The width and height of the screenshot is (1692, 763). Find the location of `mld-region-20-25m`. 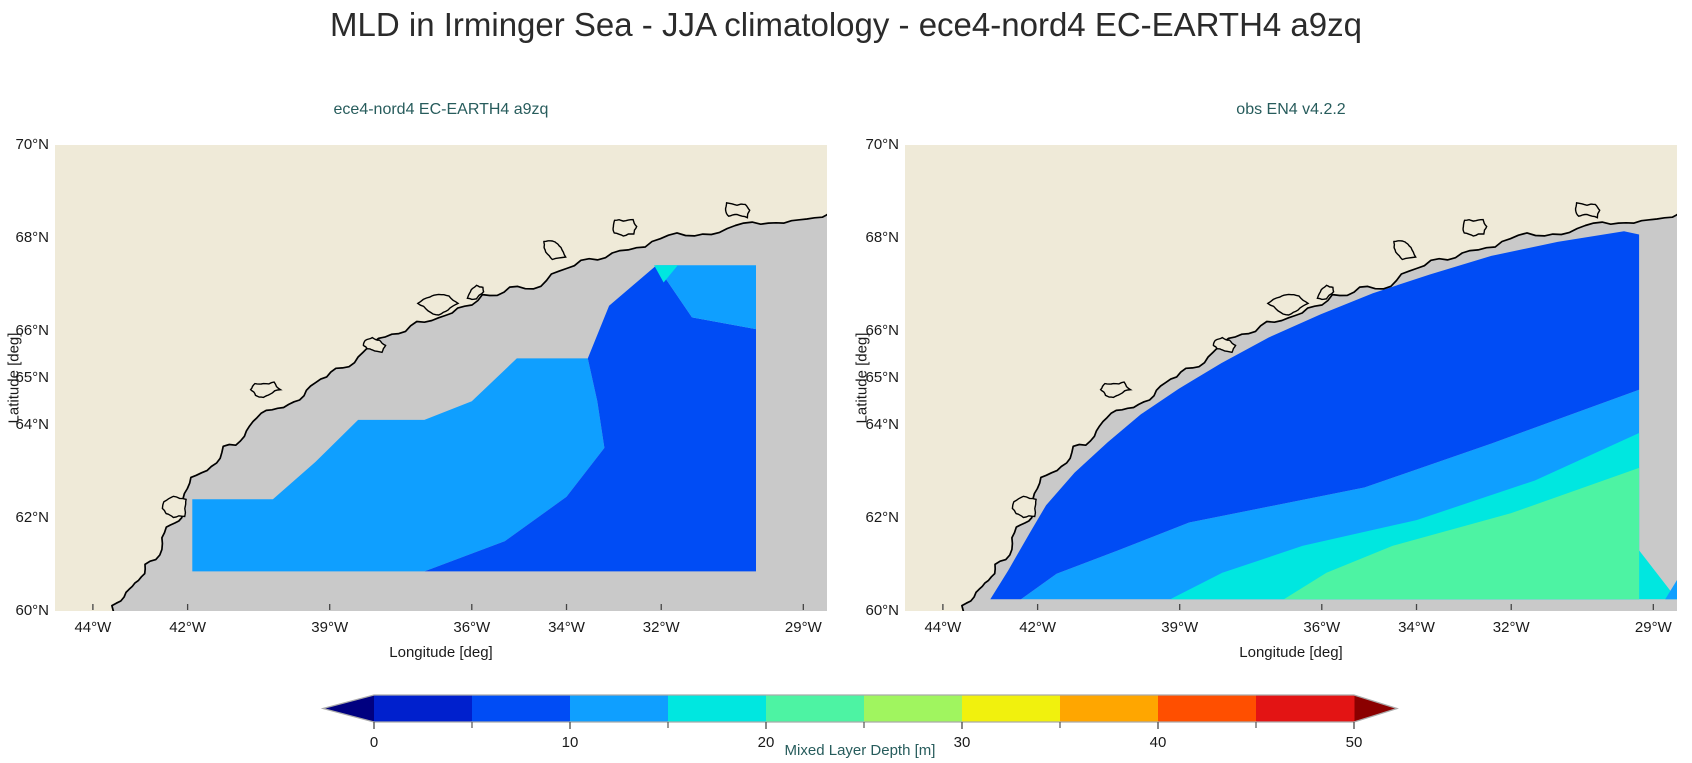

mld-region-20-25m is located at coordinates (1461, 533).